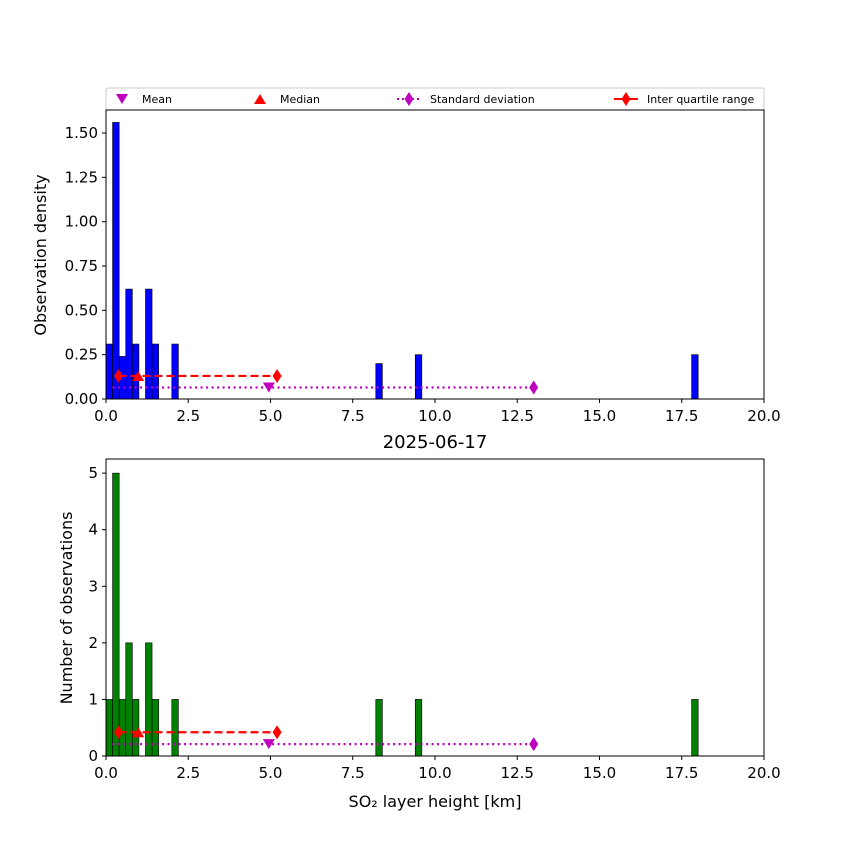 This screenshot has height=850, width=850. I want to click on count-y-ticks: 0 1 2 3 4 5, so click(97, 614).